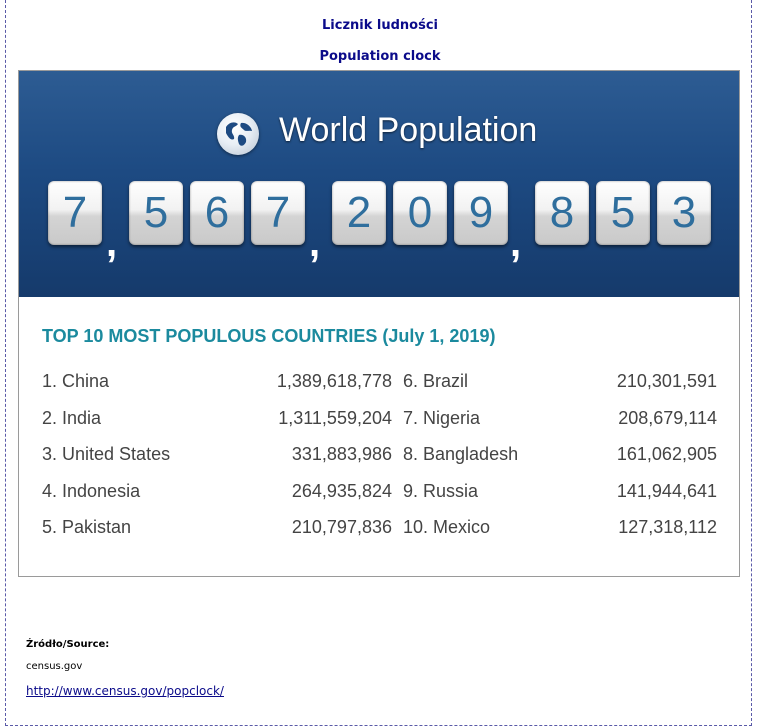  What do you see at coordinates (125, 691) in the screenshot?
I see `source-link: http://www.census.gov/popclock/` at bounding box center [125, 691].